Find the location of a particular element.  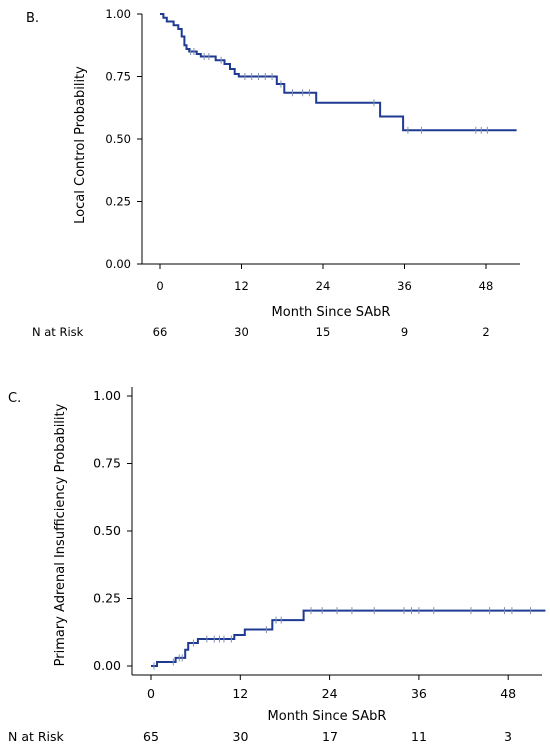

y-ticks-c: 0.00 0.25 0.50 0.75 1.00 is located at coordinates (112, 530).